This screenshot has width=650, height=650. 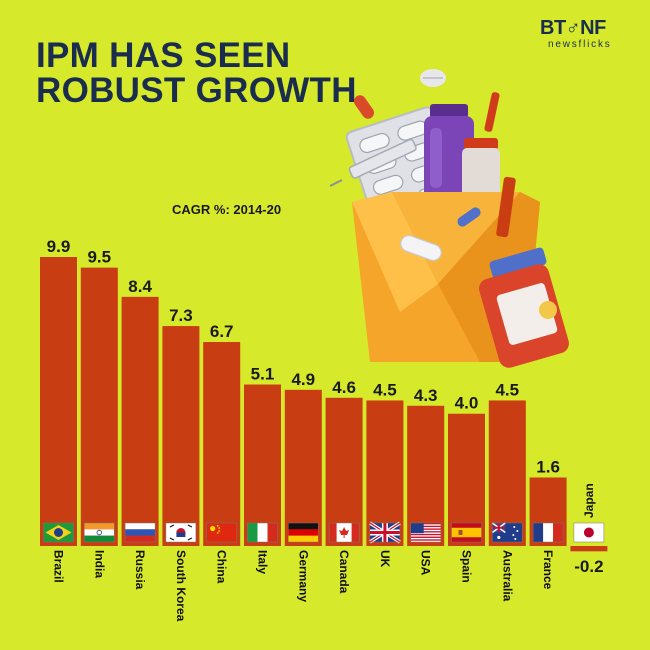 I want to click on value-label-japan: -0.2, so click(x=588, y=566).